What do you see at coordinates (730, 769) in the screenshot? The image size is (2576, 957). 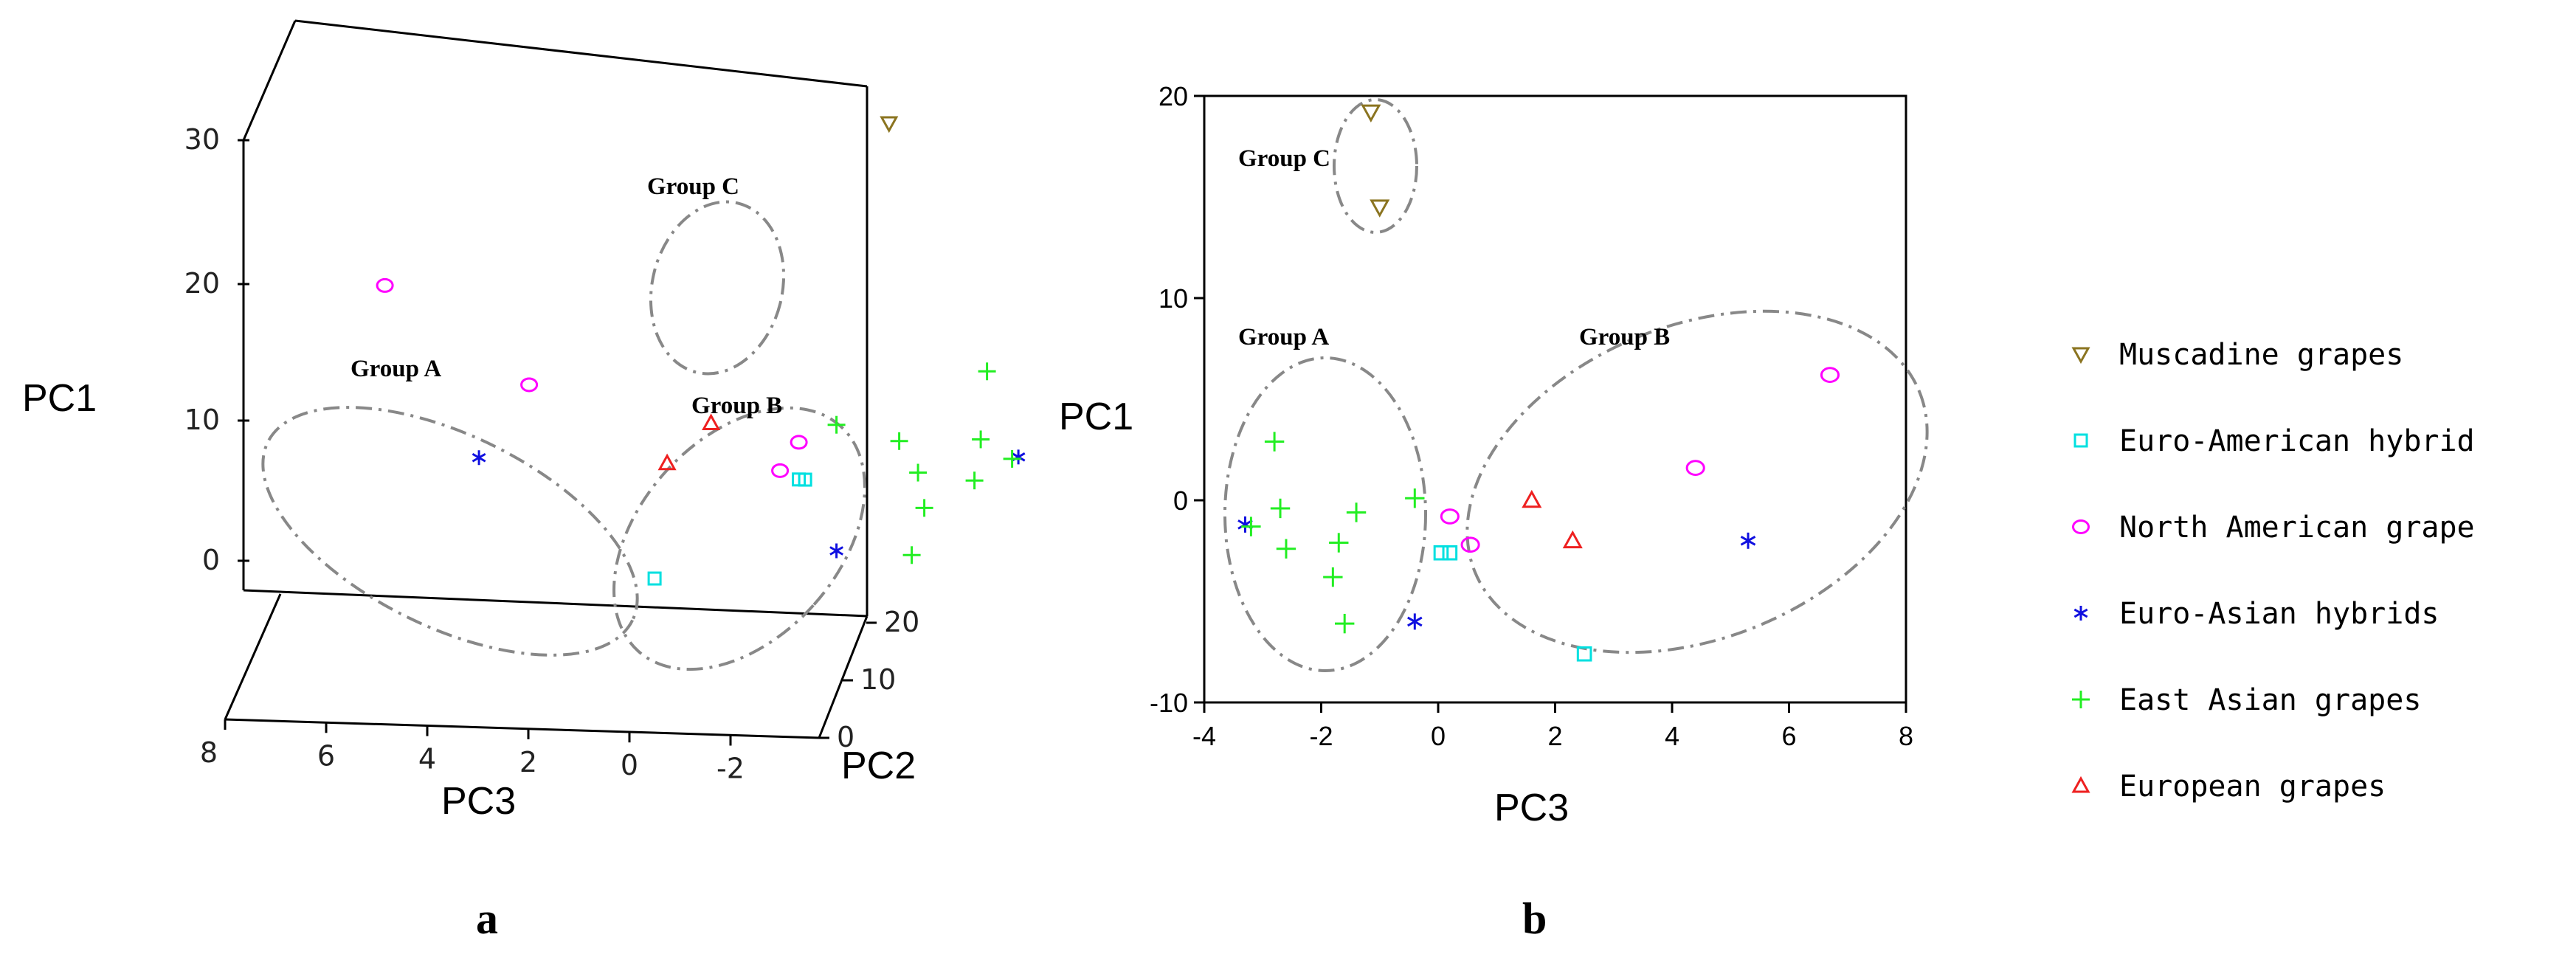 I see `panel-a-x-tick-label: -2` at bounding box center [730, 769].